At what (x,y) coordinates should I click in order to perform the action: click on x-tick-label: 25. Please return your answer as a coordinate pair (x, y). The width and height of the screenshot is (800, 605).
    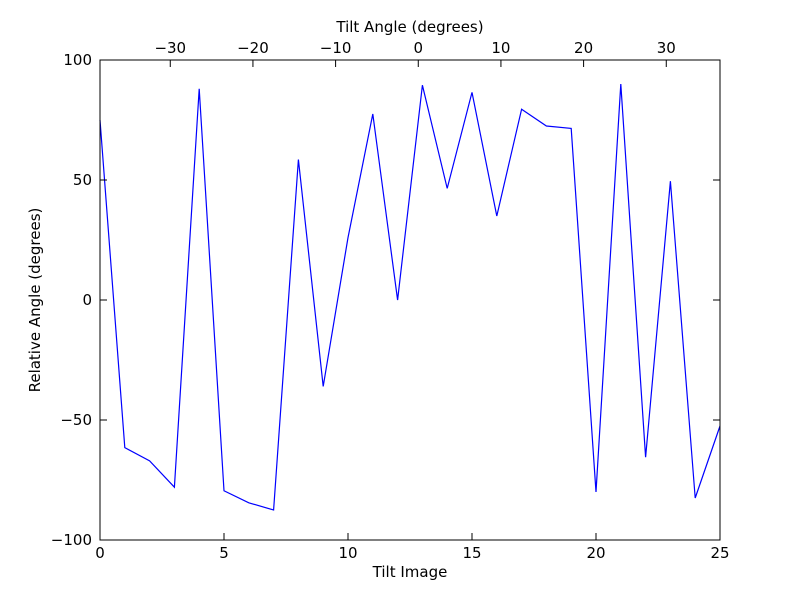
    Looking at the image, I should click on (719, 553).